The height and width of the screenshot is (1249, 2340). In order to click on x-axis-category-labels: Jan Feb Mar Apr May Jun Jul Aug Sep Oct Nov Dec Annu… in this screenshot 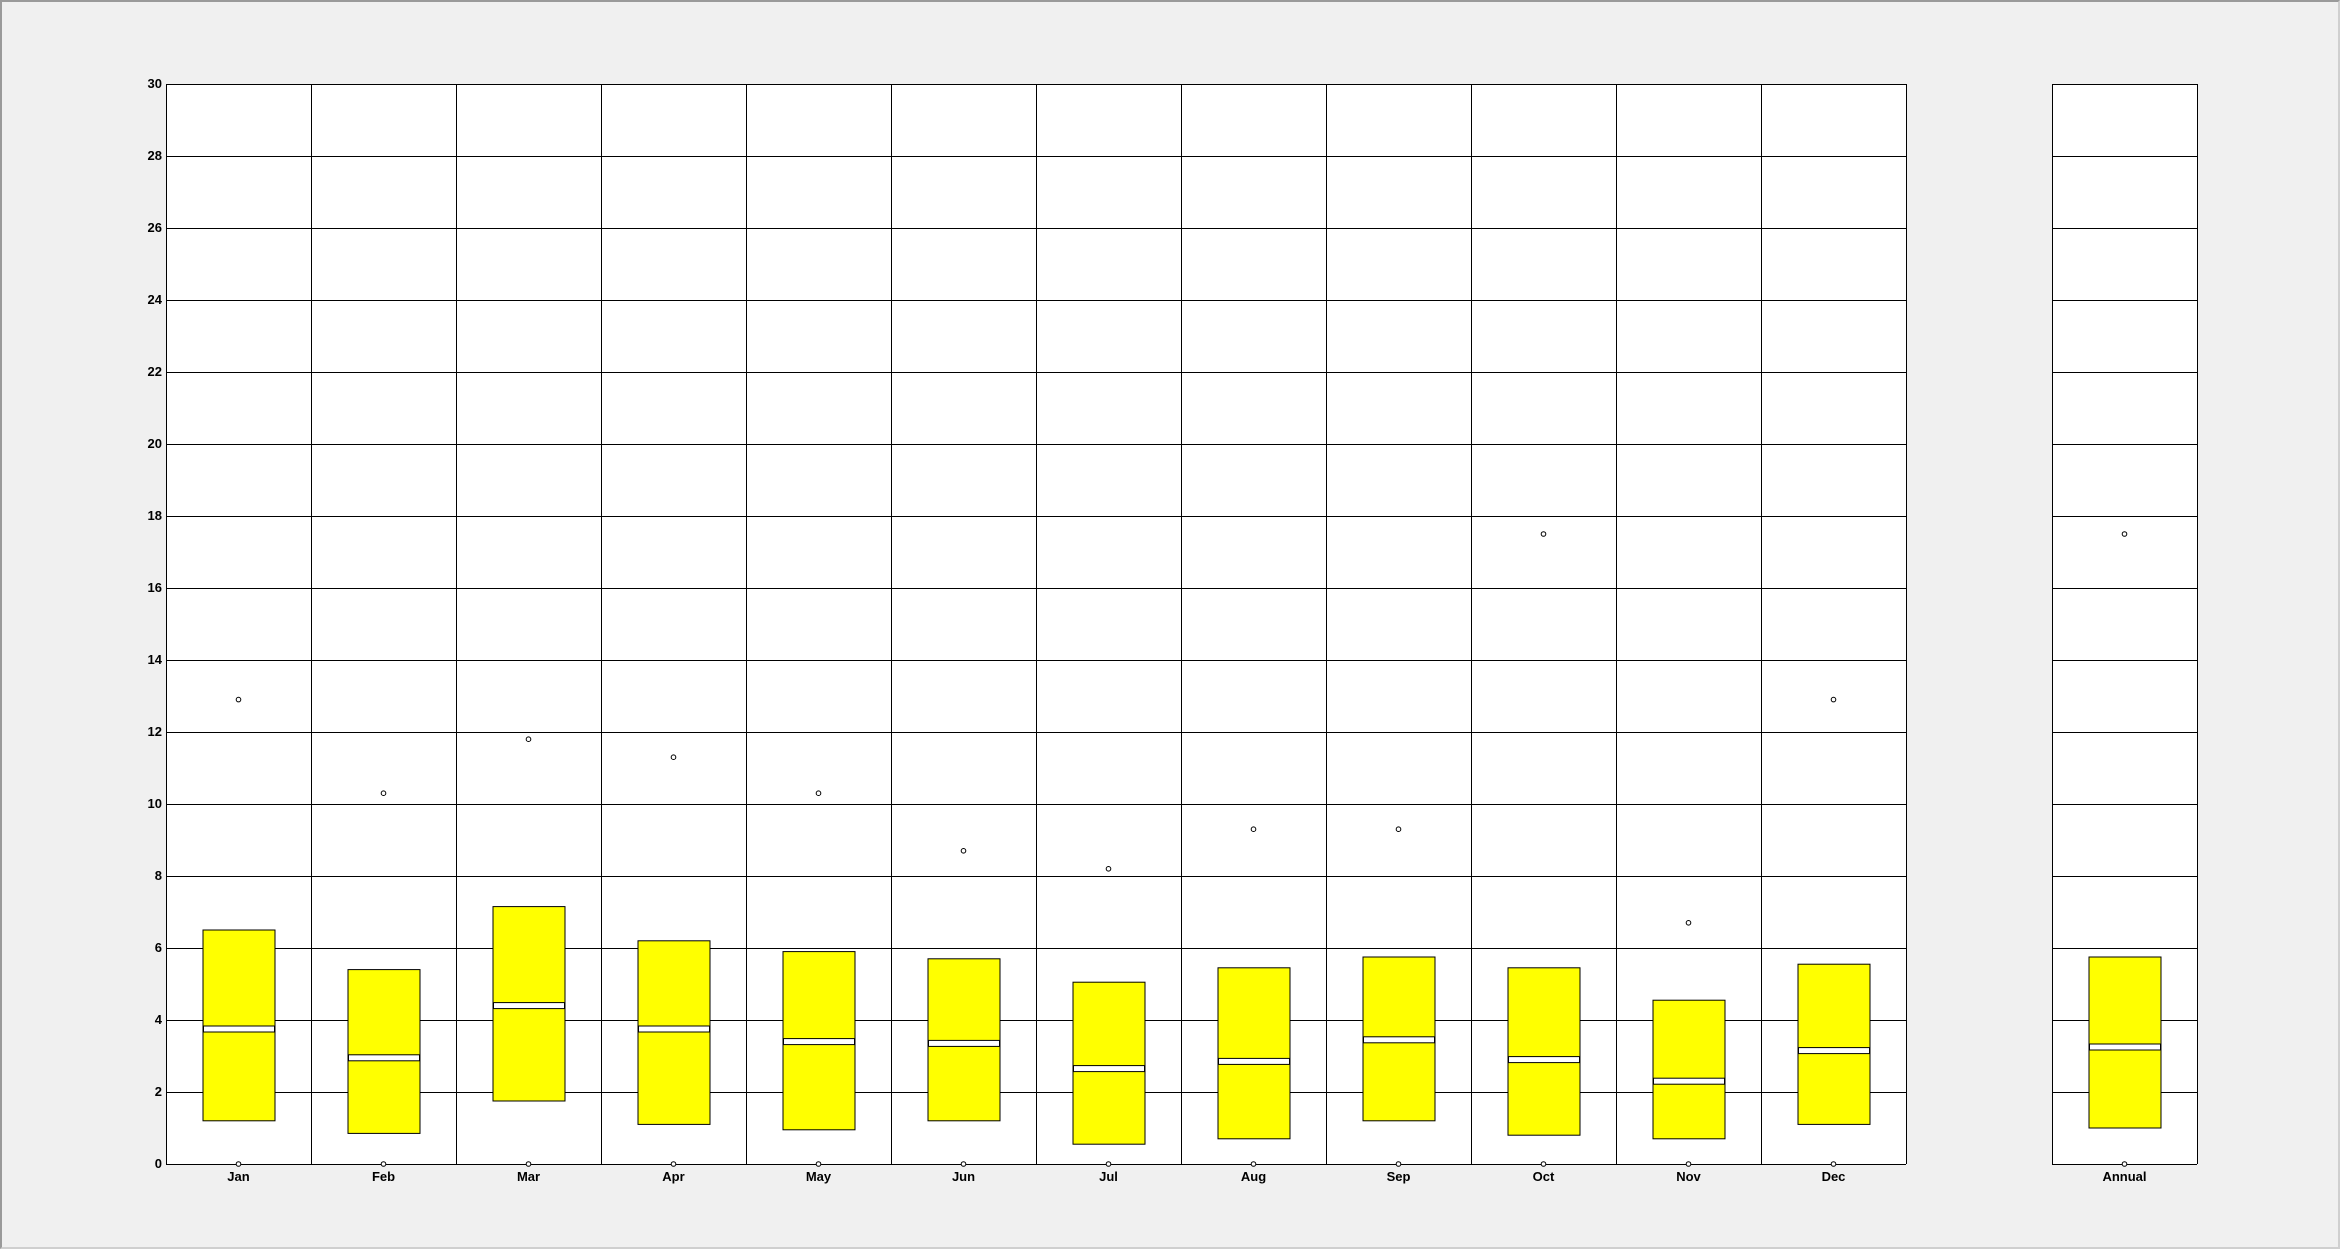, I will do `click(1186, 1176)`.